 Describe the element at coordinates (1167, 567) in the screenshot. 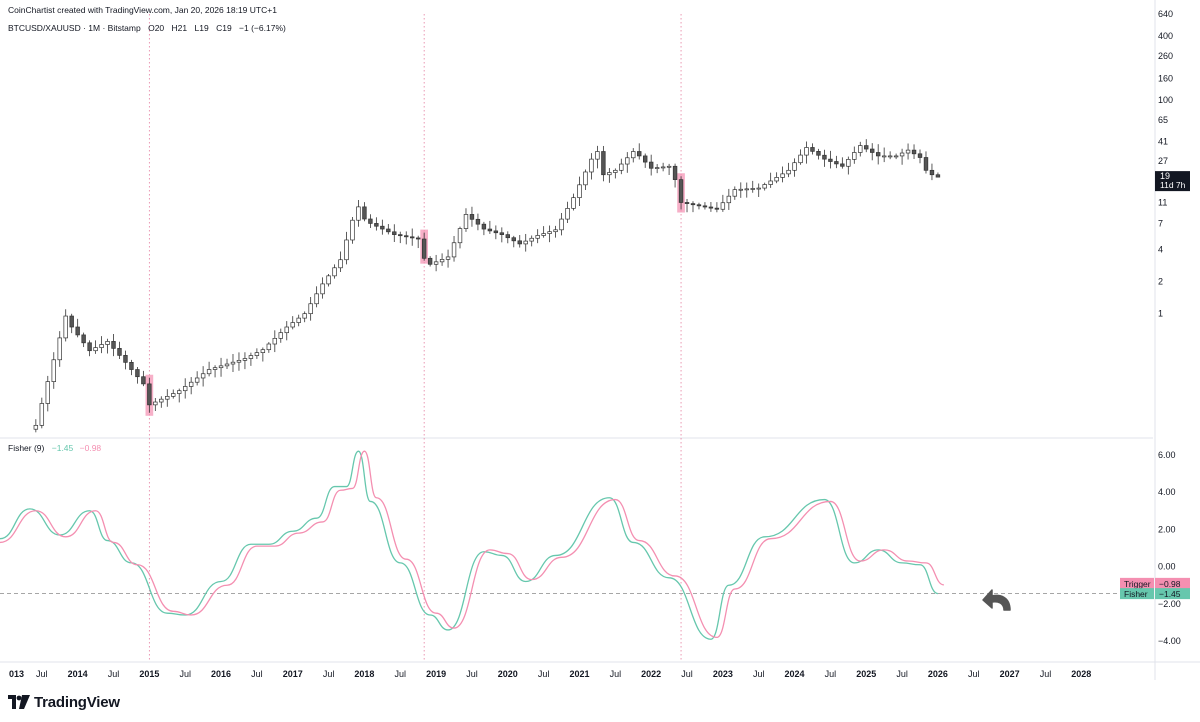

I see `fisher-tick-label: 0.00` at that location.